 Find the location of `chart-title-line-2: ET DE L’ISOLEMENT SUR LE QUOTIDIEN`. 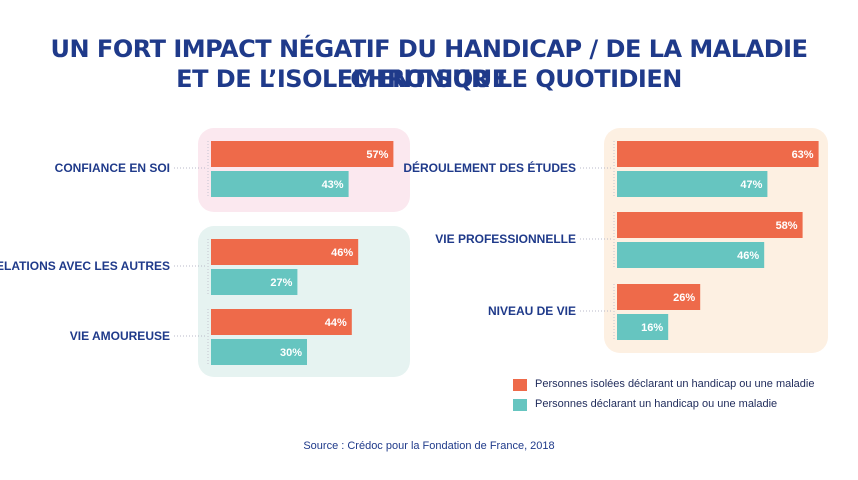

chart-title-line-2: ET DE L’ISOLEMENT SUR LE QUOTIDIEN is located at coordinates (429, 79).